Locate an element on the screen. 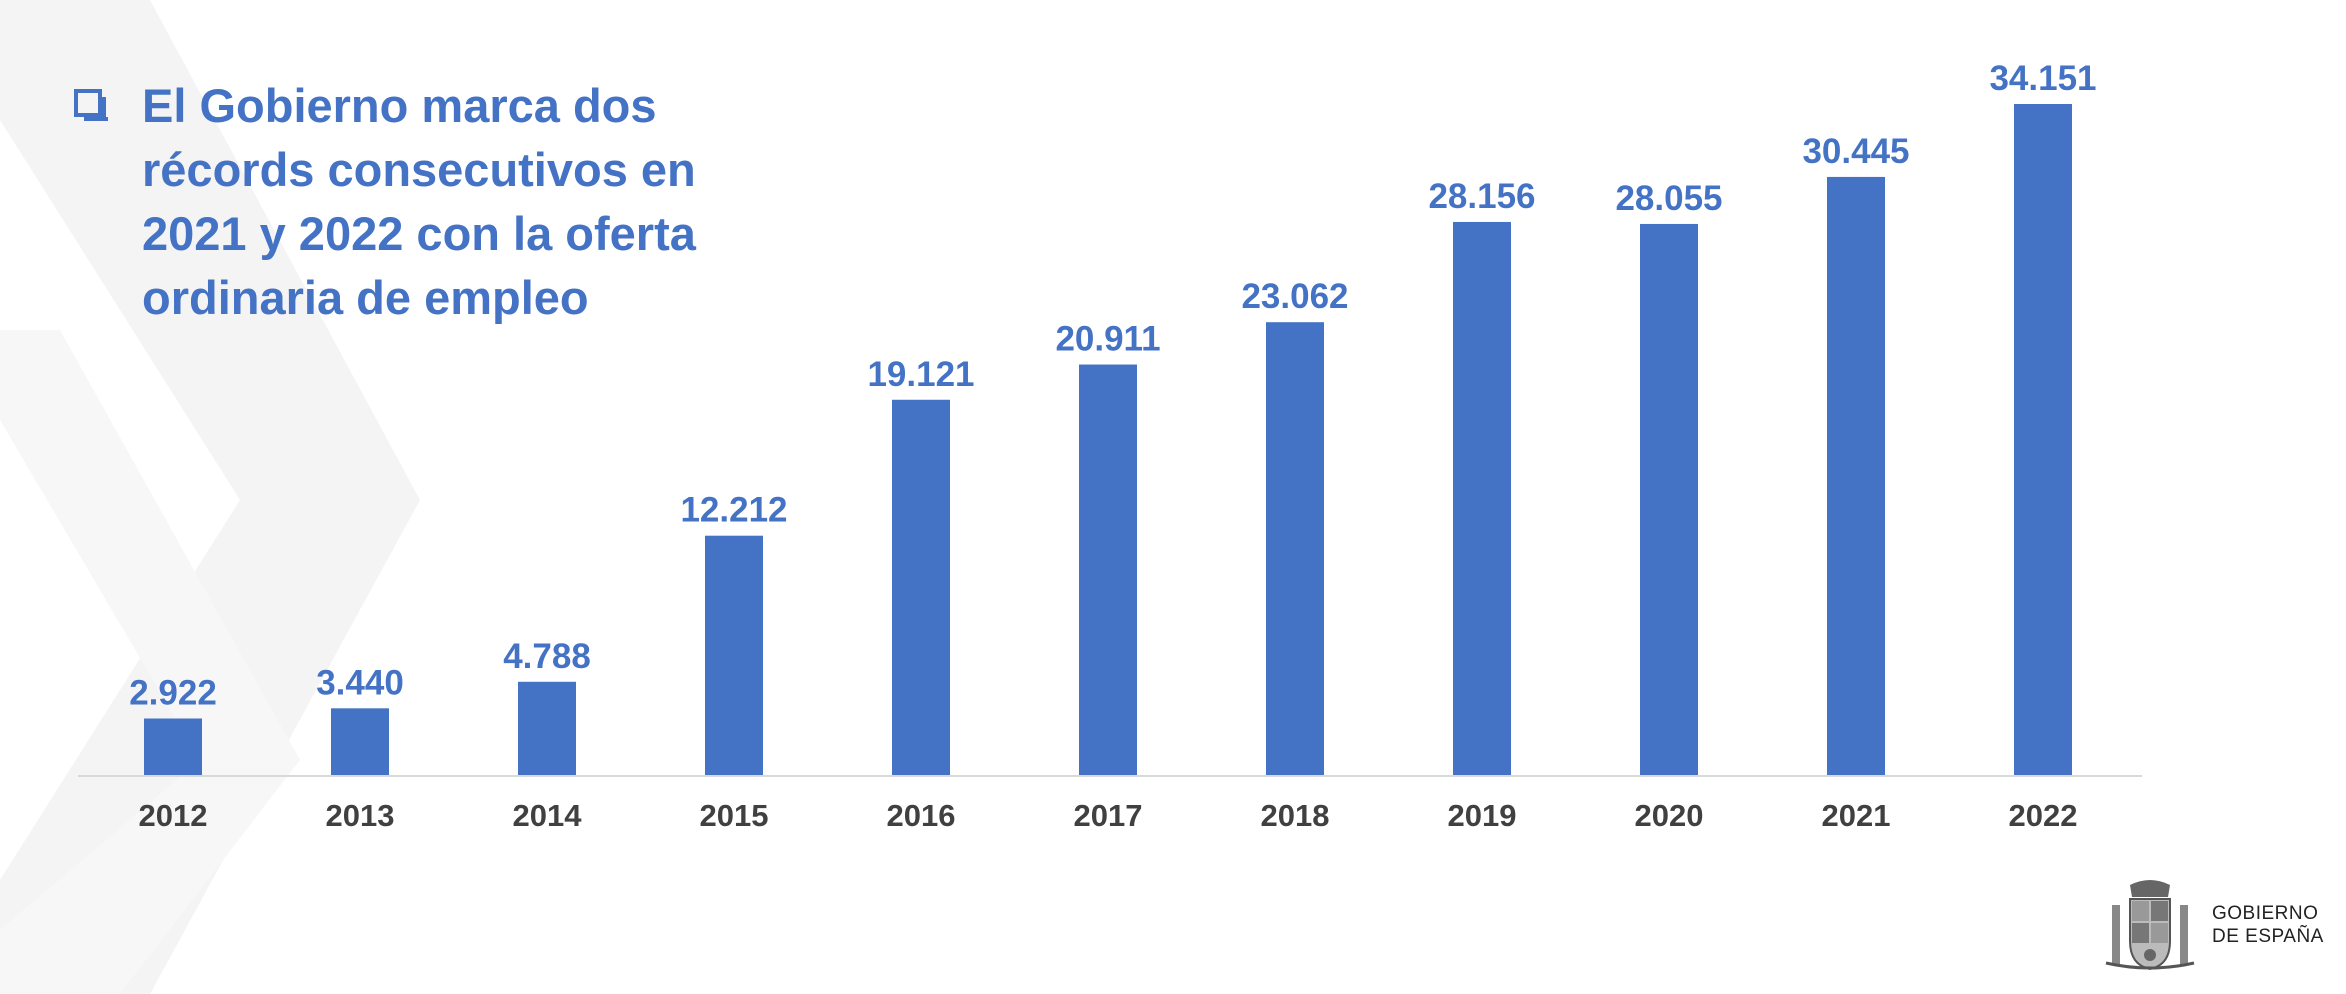  bar-2018 is located at coordinates (1295, 549).